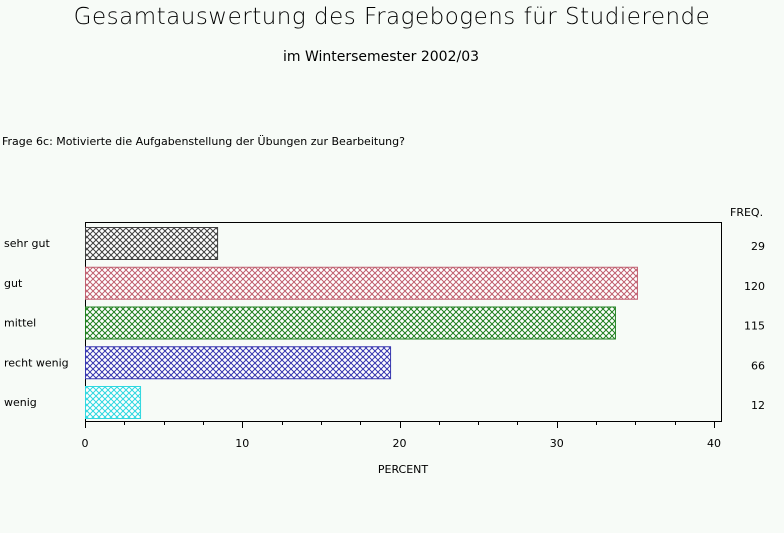 This screenshot has height=533, width=784. Describe the element at coordinates (361, 283) in the screenshot. I see `bar-gut` at that location.